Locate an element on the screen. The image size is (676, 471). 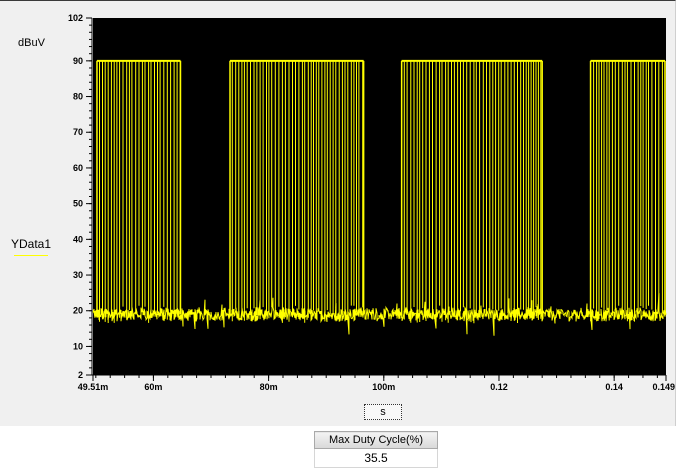
y-tick-label: 30 is located at coordinates (78, 275).